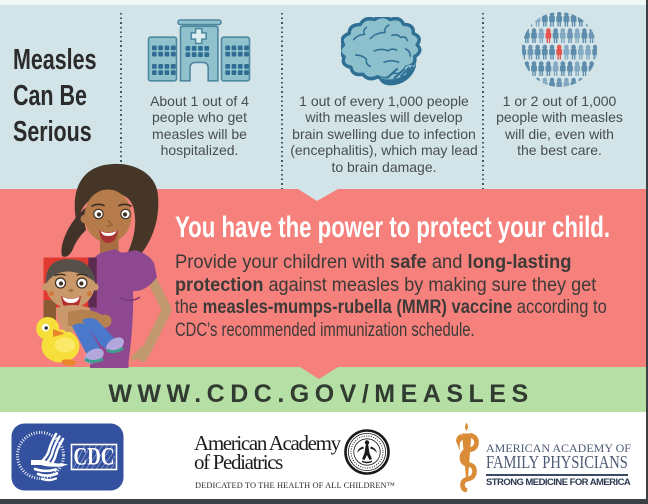  What do you see at coordinates (94, 457) in the screenshot?
I see `svg-text: CDC` at bounding box center [94, 457].